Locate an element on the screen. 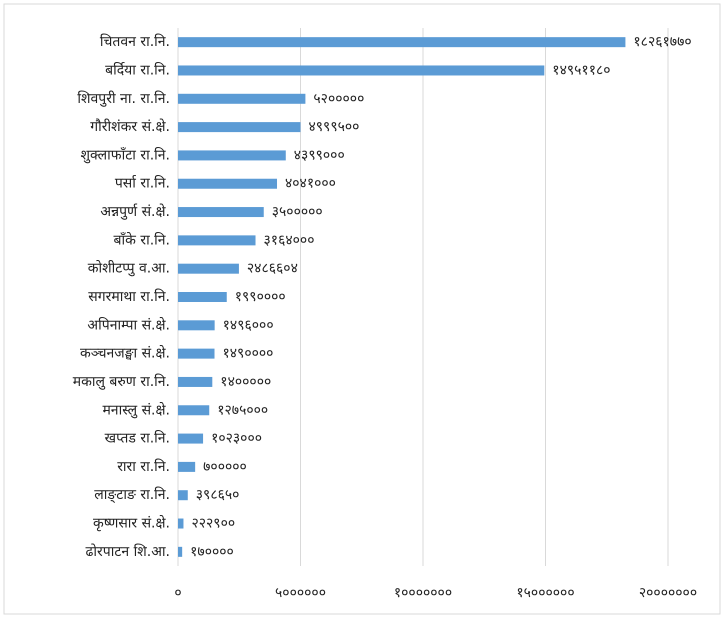 This screenshot has width=723, height=618. x-tick-label: १००००००० is located at coordinates (423, 593).